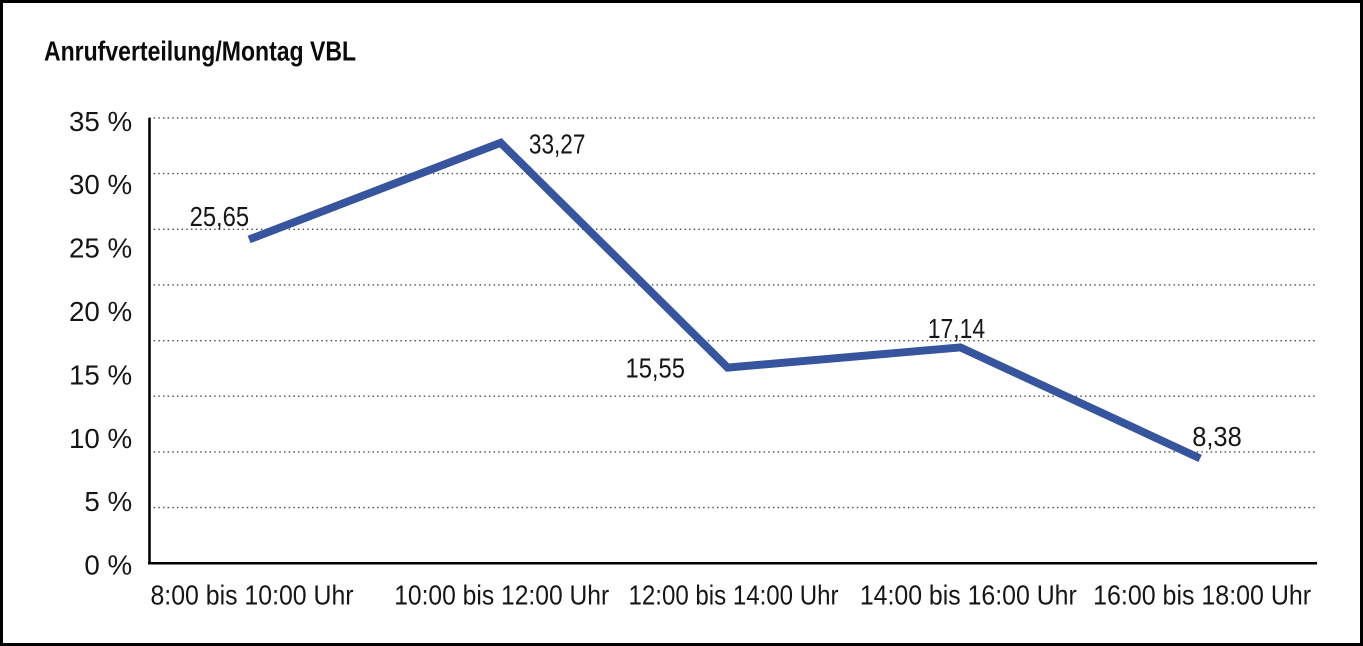  Describe the element at coordinates (100, 248) in the screenshot. I see `y-tick-label: 25 %` at that location.